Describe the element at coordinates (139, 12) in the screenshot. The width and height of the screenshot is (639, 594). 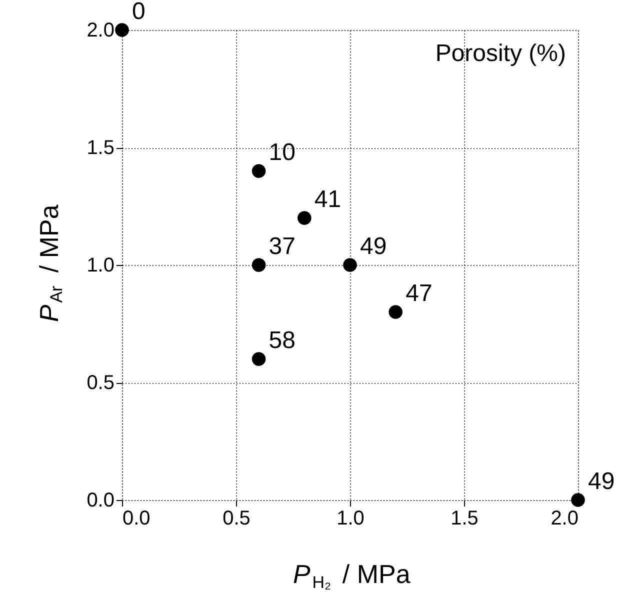
I see `annotation: 0` at that location.